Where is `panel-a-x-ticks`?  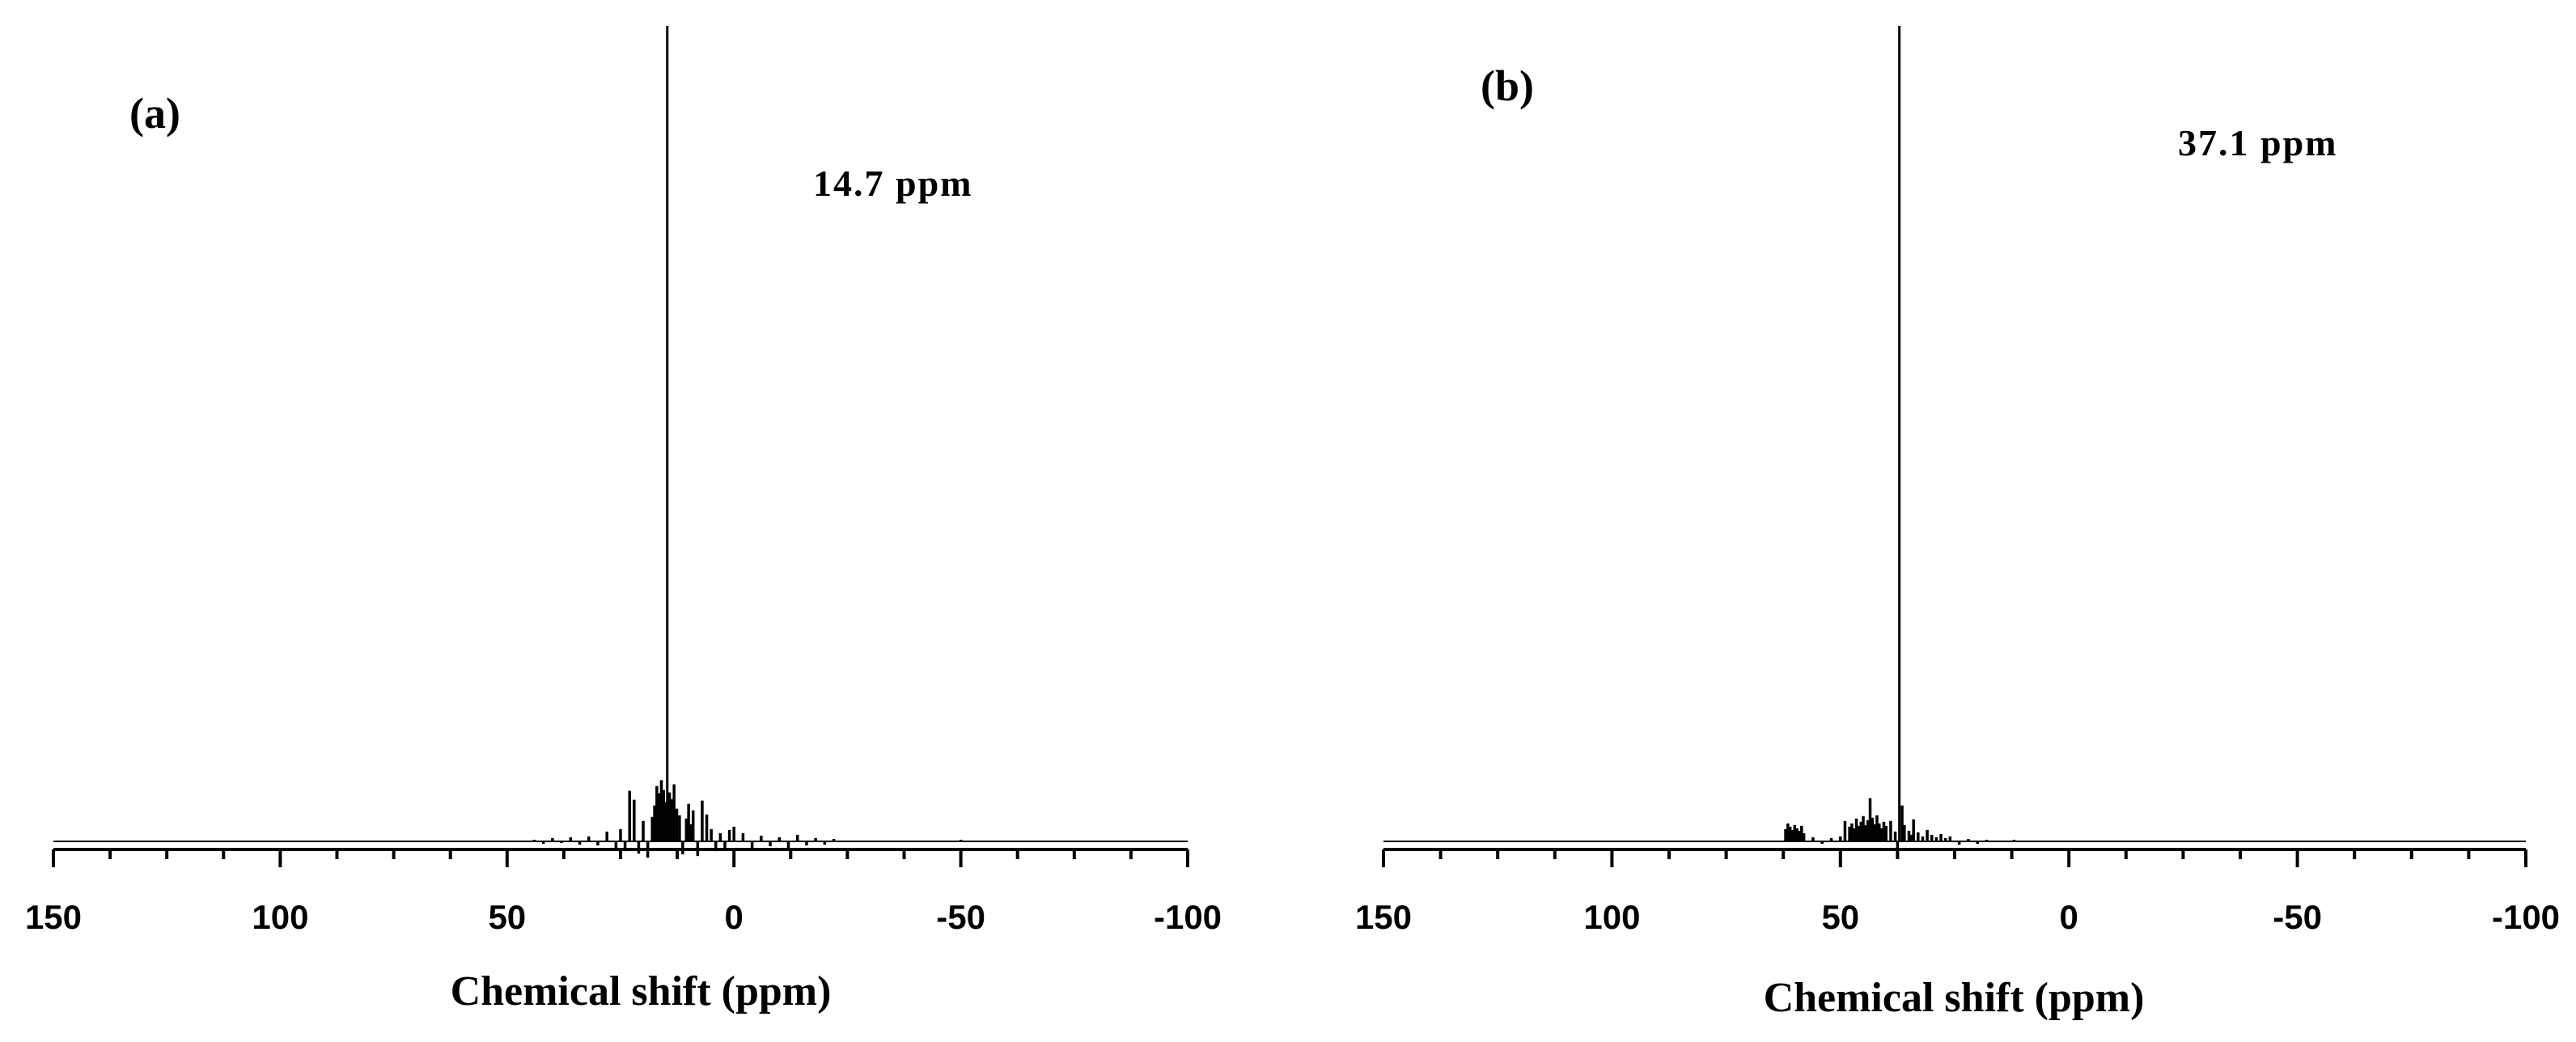
panel-a-x-ticks is located at coordinates (620, 858).